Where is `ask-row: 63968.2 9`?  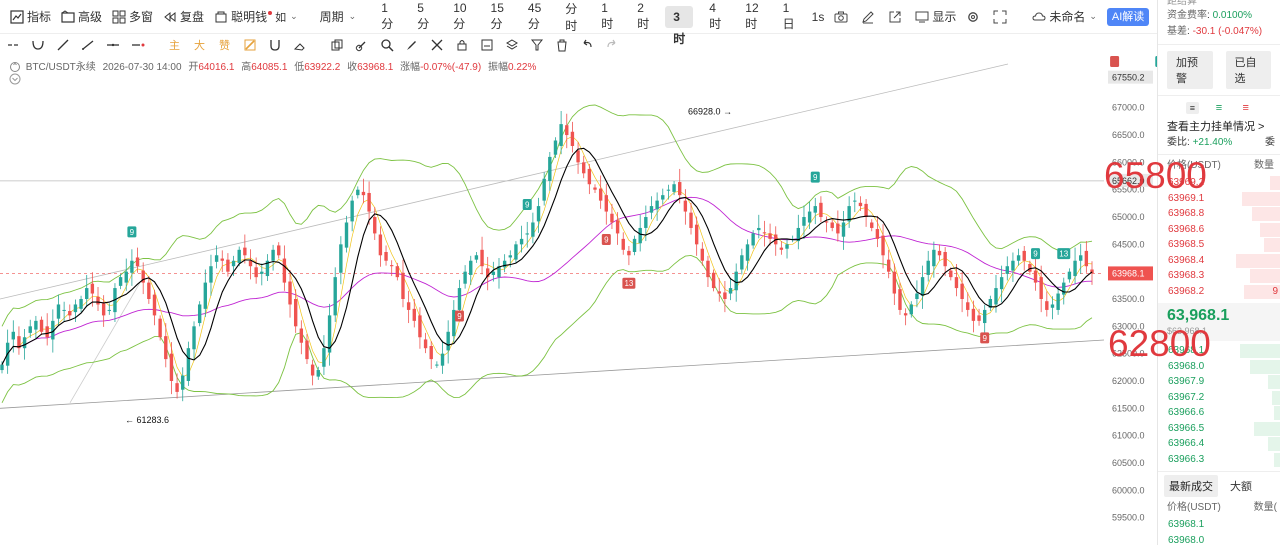
ask-row: 63968.2 9 is located at coordinates (1219, 292).